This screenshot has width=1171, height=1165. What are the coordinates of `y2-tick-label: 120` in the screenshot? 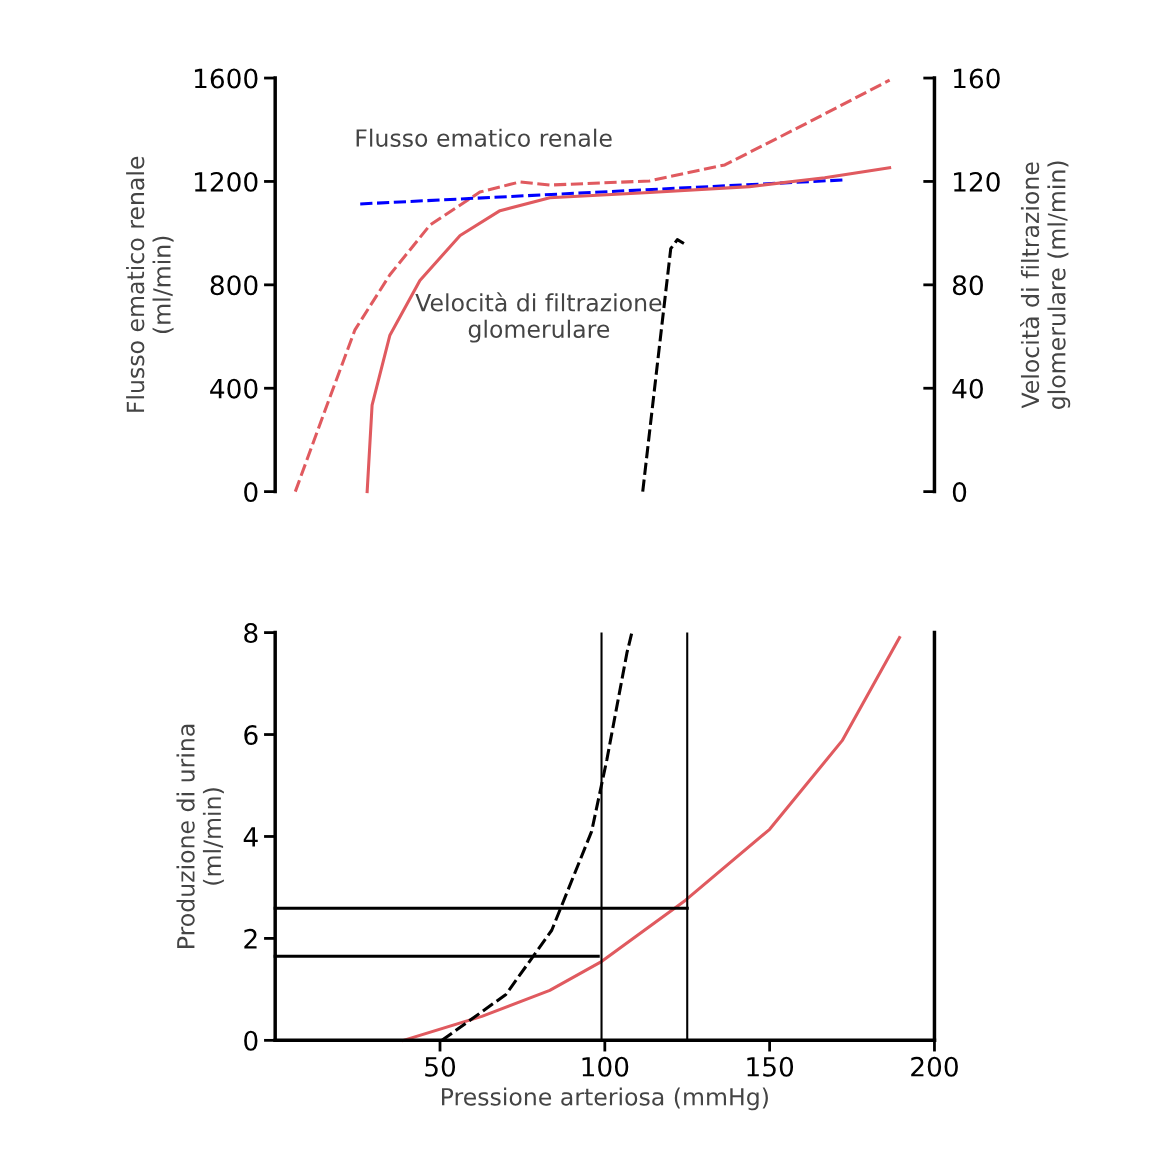 It's located at (977, 181).